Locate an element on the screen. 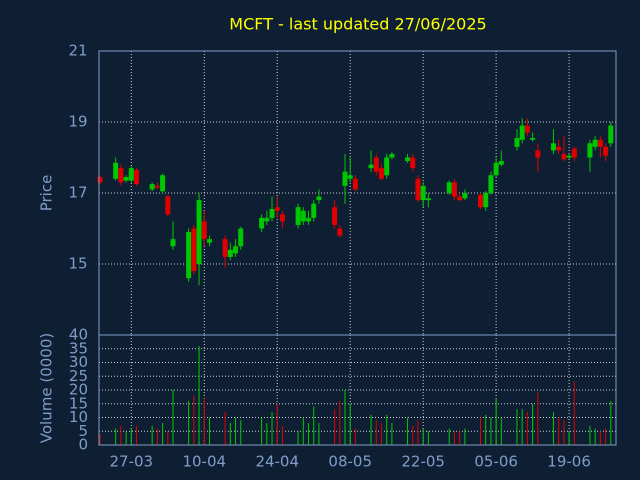 The image size is (640, 480). x-tick-label: 08-05 is located at coordinates (350, 462).